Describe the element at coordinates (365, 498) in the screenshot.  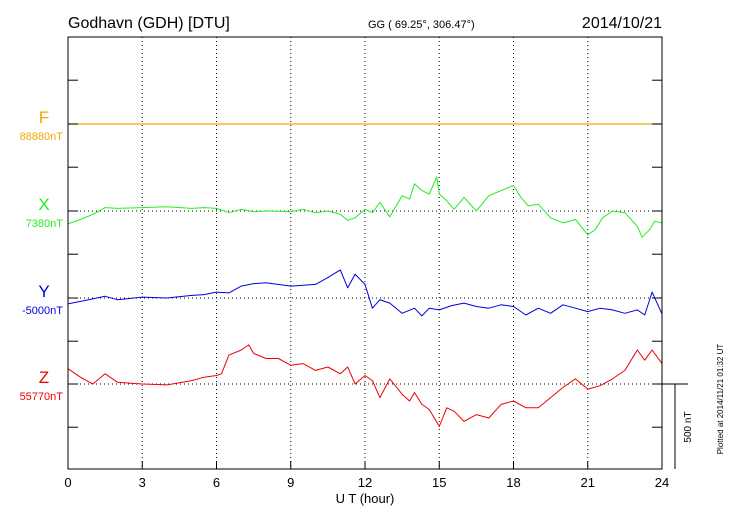
I see `x-axis-label: U T (hour)` at that location.